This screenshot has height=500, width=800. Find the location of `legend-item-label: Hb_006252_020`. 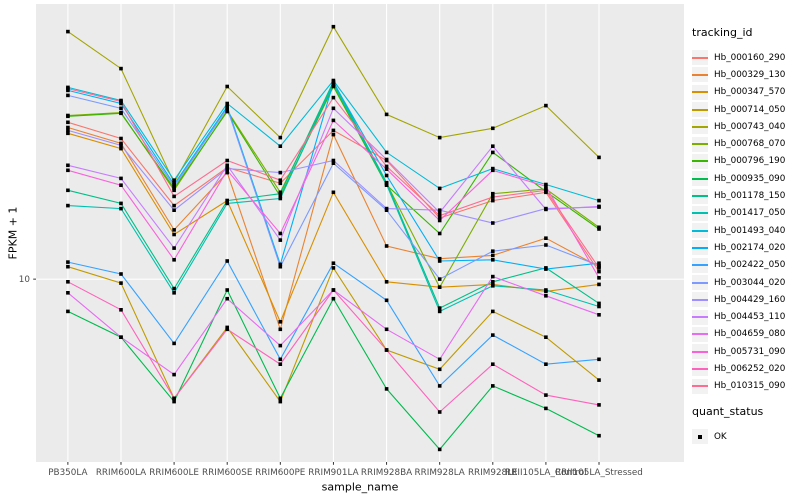

legend-item-label: Hb_006252_020 is located at coordinates (750, 368).